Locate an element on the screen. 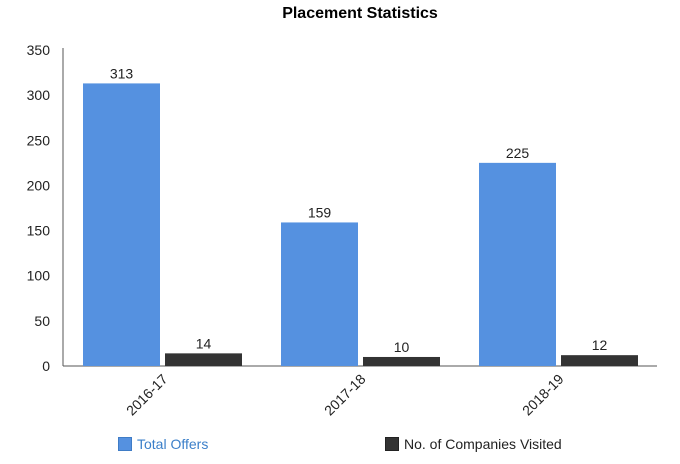 Image resolution: width=680 pixels, height=464 pixels. data-label: 12 is located at coordinates (600, 345).